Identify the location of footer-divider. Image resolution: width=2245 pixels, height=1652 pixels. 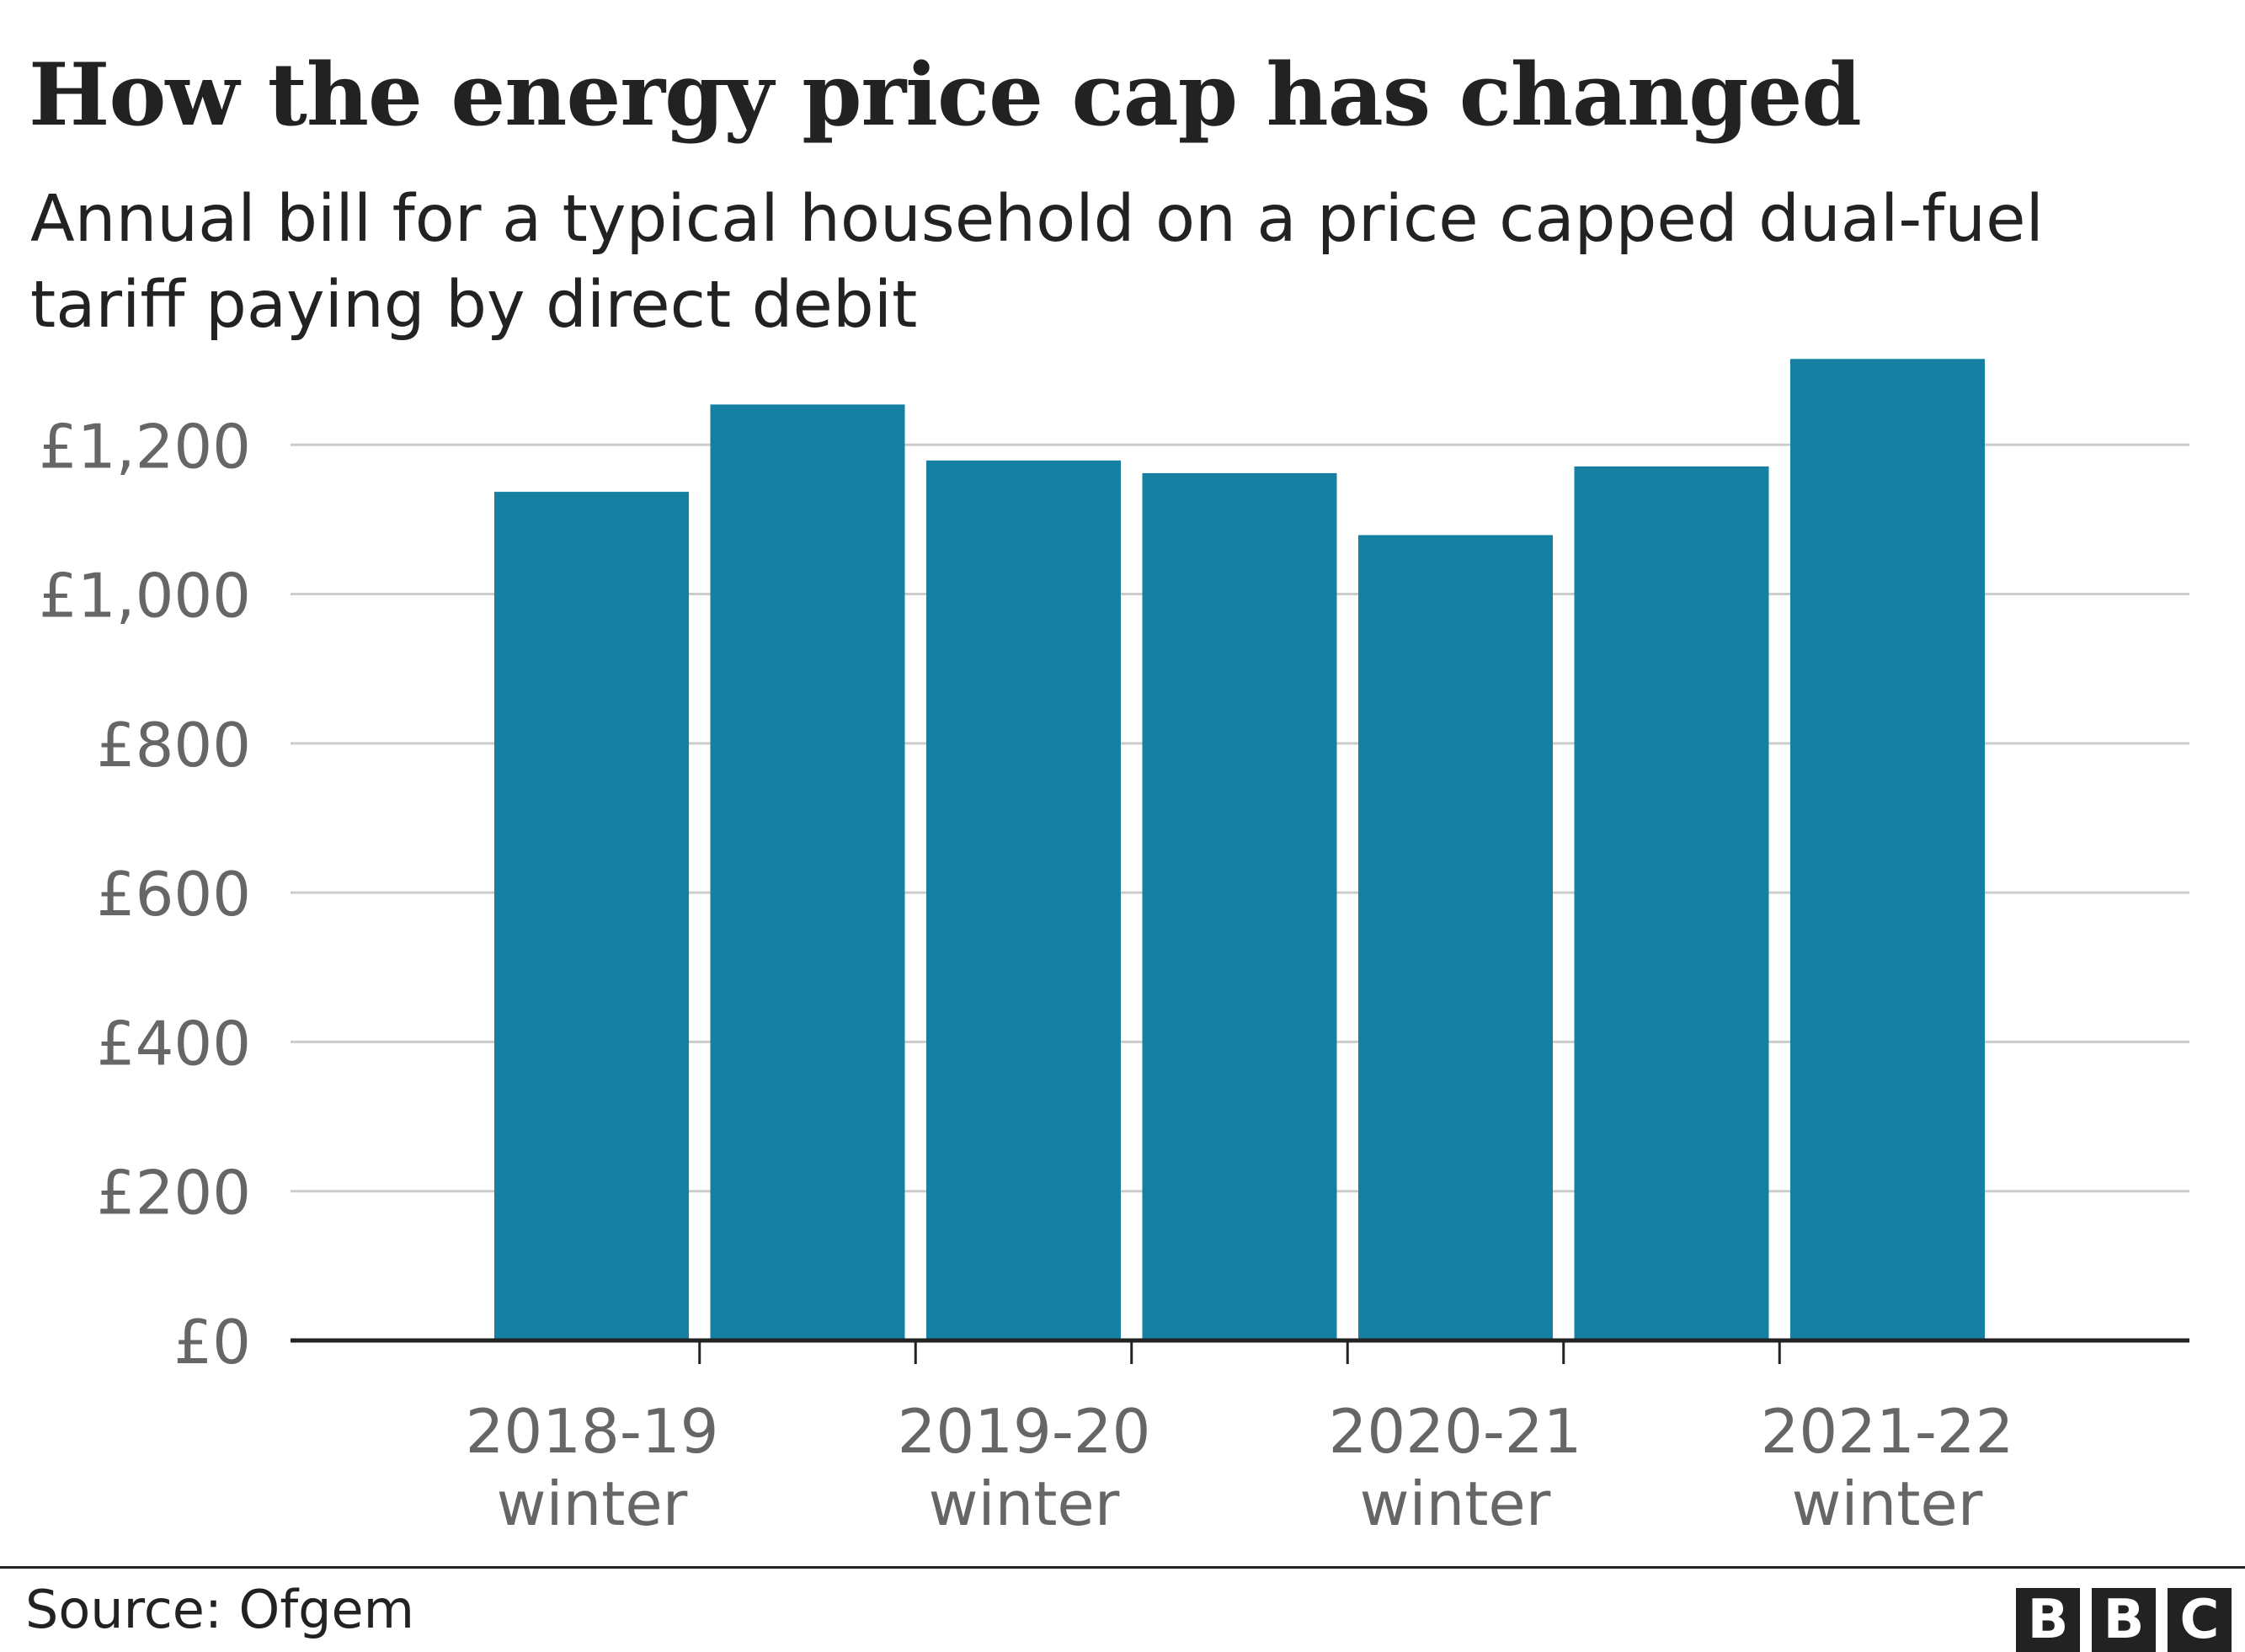
(1122, 1567).